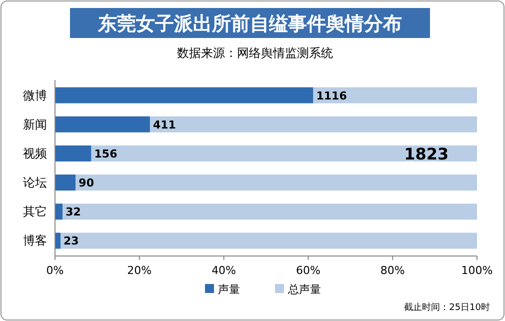 This screenshot has width=505, height=321. What do you see at coordinates (249, 24) in the screenshot?
I see `chart-title: 东莞女子派出所前自缢事件舆情分布` at bounding box center [249, 24].